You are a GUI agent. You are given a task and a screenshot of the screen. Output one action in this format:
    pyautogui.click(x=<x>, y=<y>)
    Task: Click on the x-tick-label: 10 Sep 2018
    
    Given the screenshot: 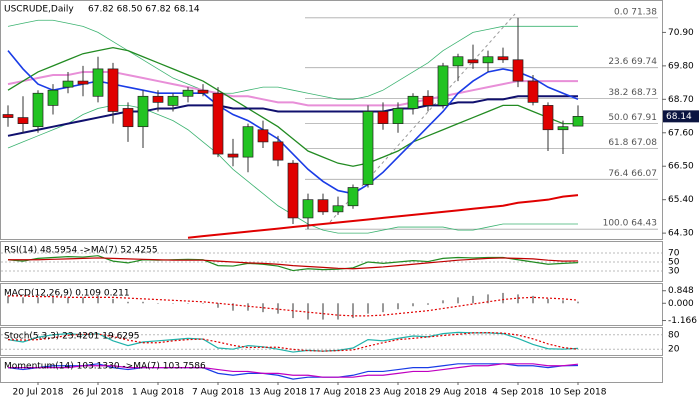 What is the action you would take?
    pyautogui.click(x=577, y=393)
    